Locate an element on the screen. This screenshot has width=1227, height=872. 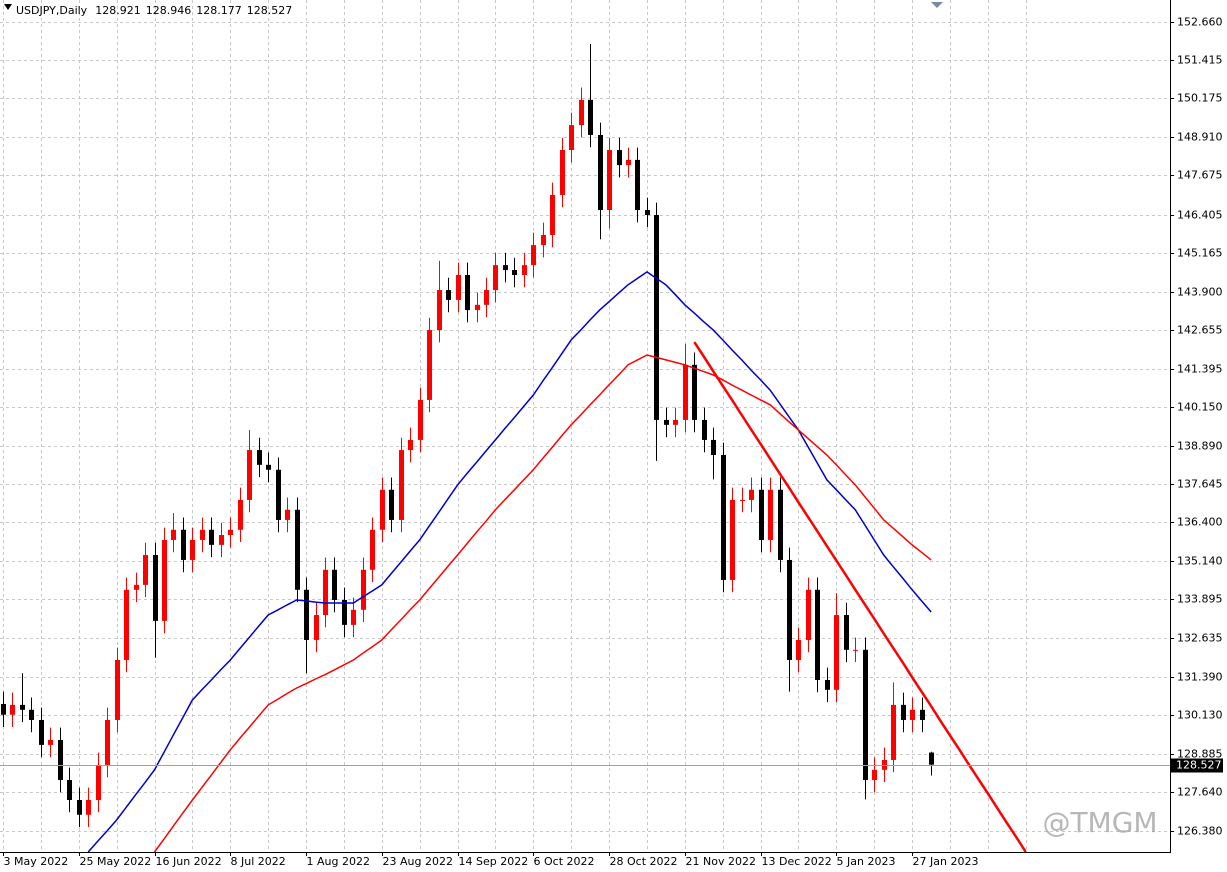
x-tick-label: 14 Sep 2022 is located at coordinates (494, 861).